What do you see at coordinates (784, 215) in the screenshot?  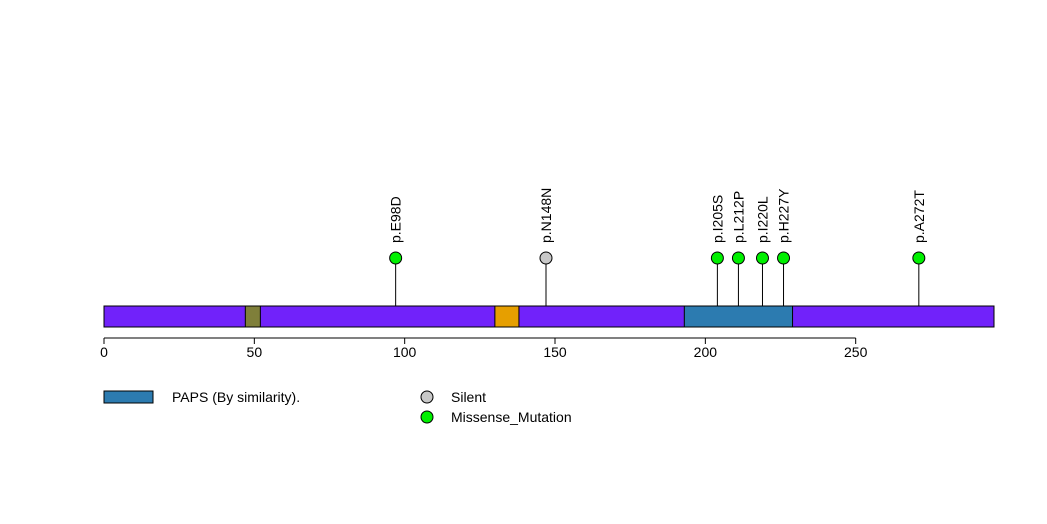 I see `mutation-label: p.H227Y` at bounding box center [784, 215].